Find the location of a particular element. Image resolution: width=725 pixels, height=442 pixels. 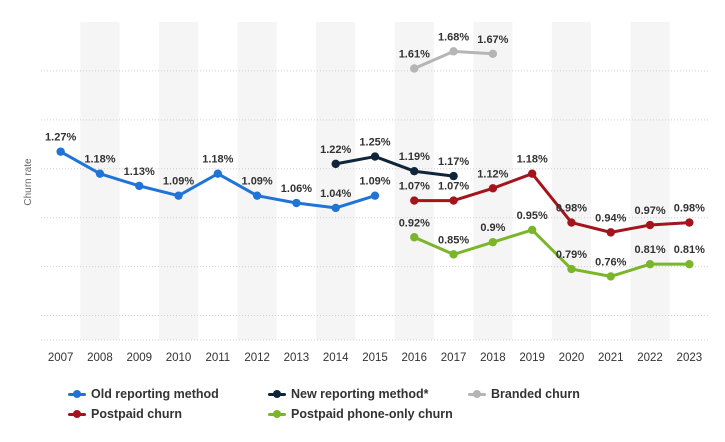

data-label: 1.07% is located at coordinates (453, 187).